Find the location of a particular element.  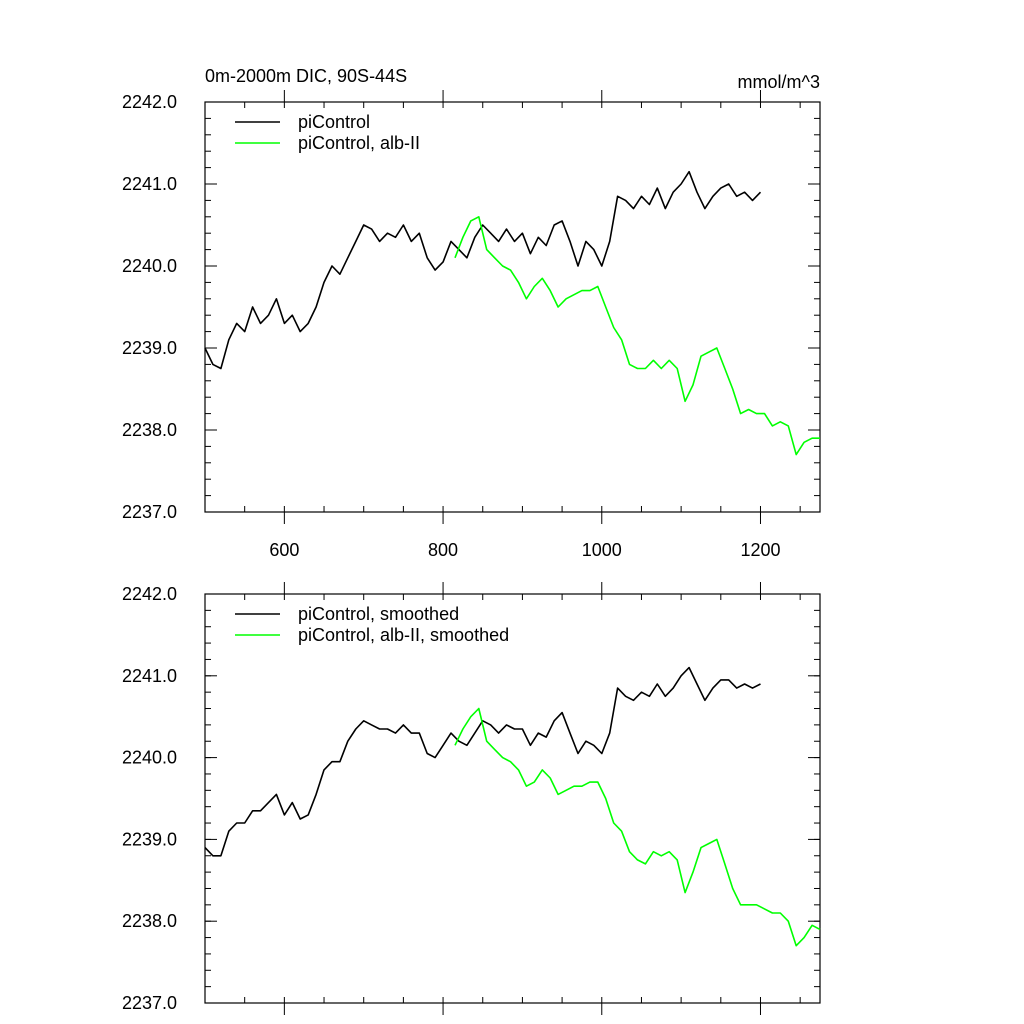

x-tick-label: 1000 is located at coordinates (602, 550).